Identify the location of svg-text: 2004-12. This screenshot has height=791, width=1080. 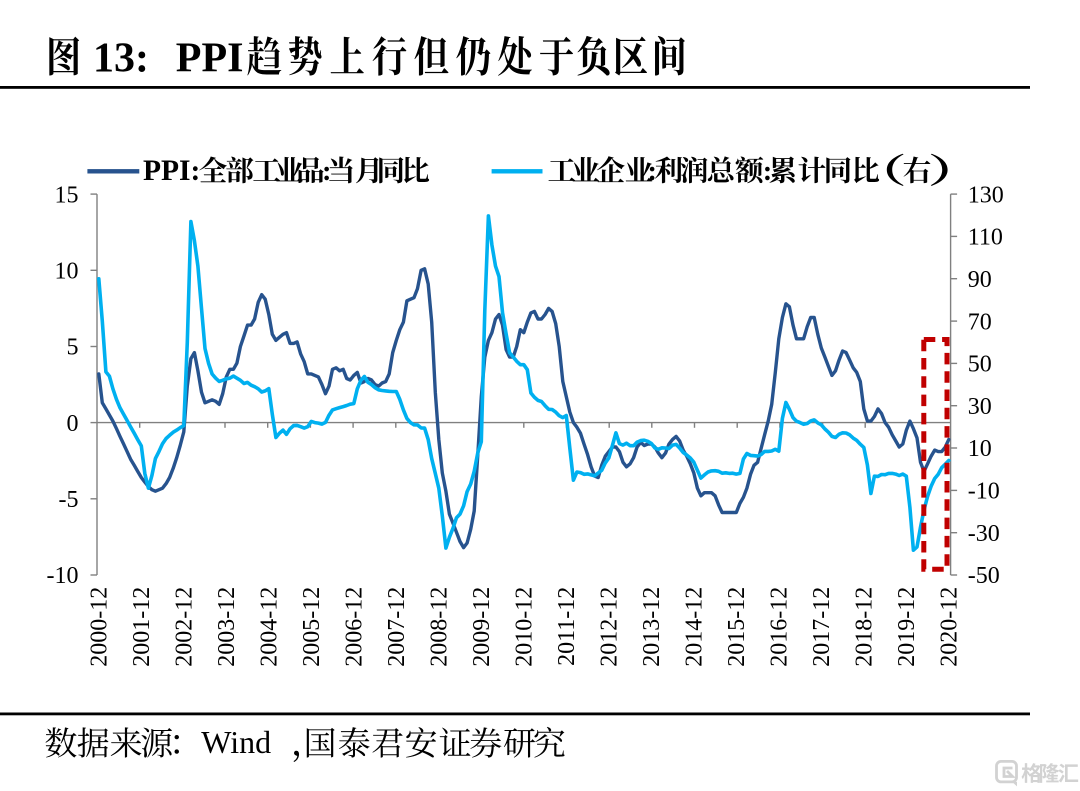
(270, 627).